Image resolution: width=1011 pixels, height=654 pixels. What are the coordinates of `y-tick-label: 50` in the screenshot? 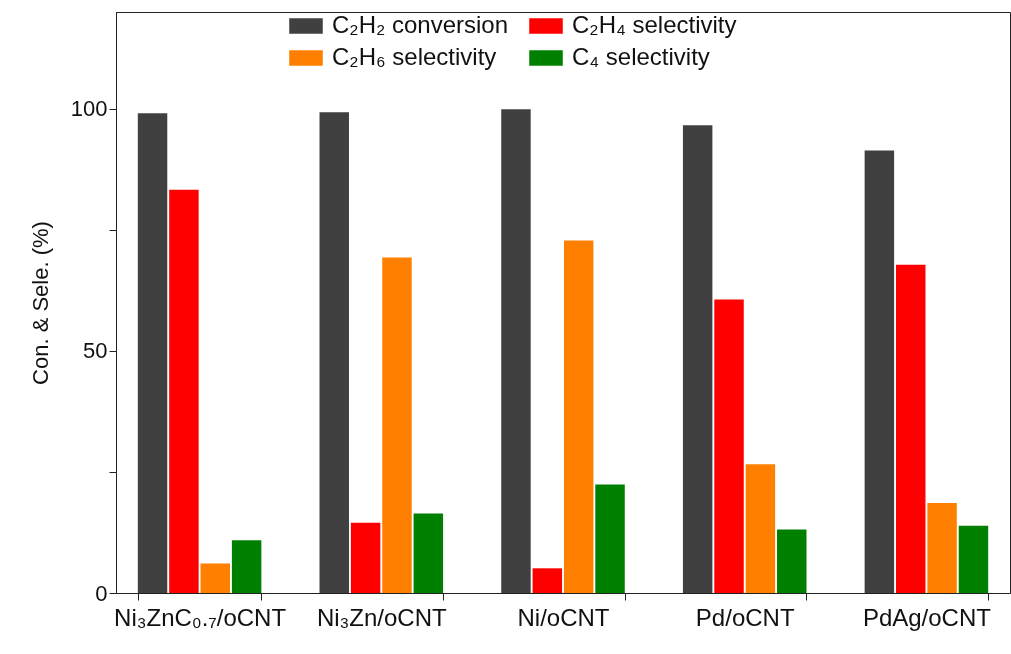 It's located at (95, 351).